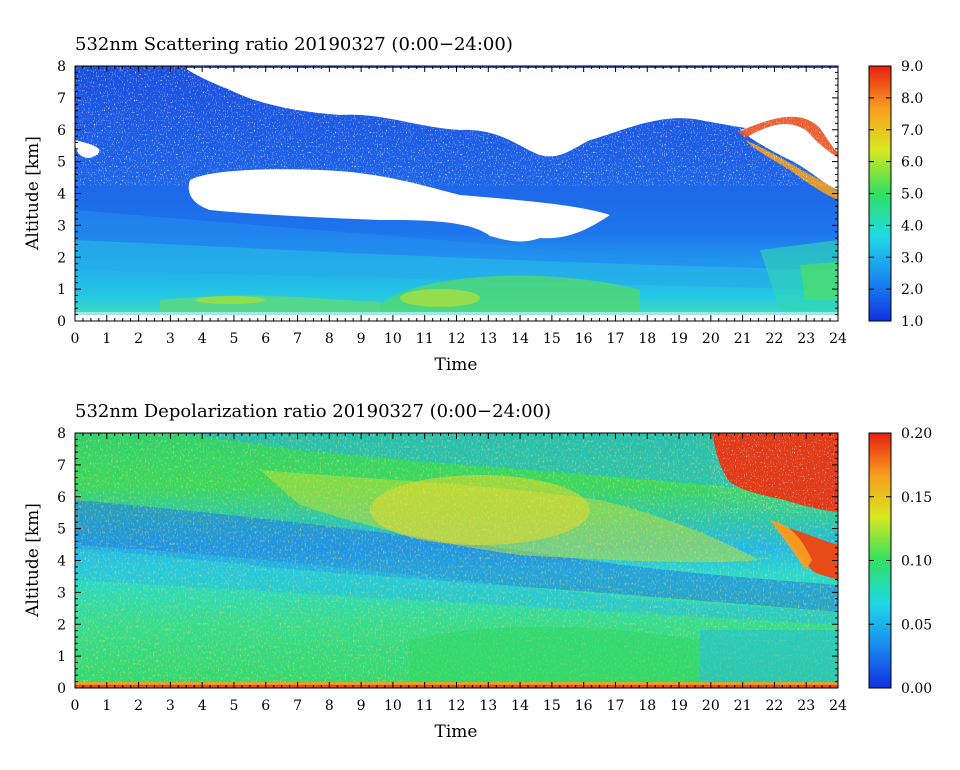 The width and height of the screenshot is (960, 770). Describe the element at coordinates (916, 689) in the screenshot. I see `colorbar-tick-label: 0.00` at that location.